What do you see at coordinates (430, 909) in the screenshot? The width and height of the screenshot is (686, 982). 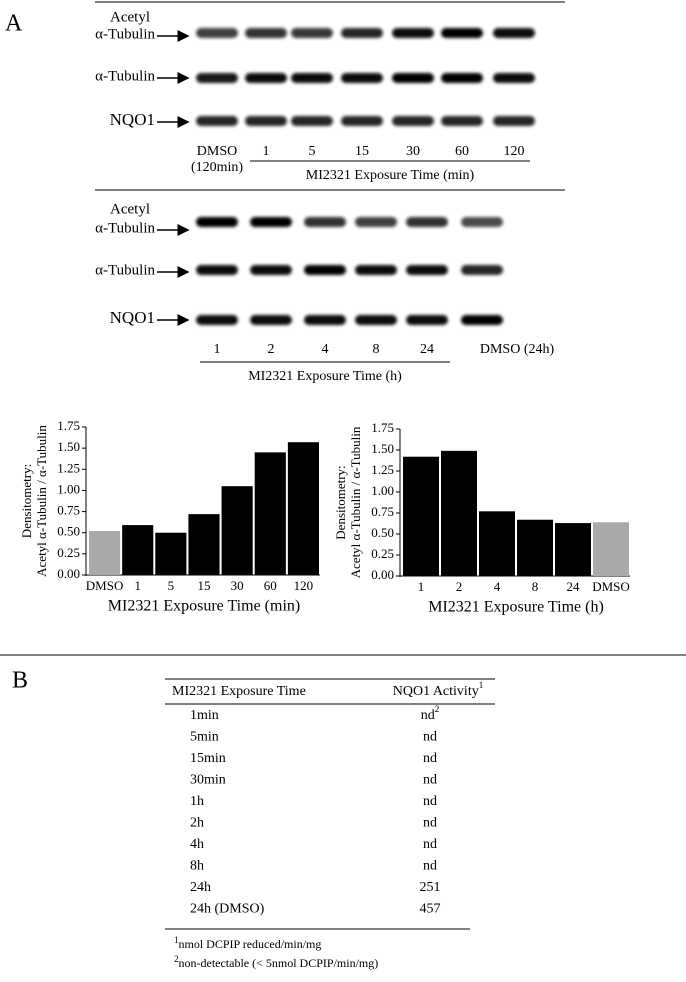 I see `table-cell: 457` at bounding box center [430, 909].